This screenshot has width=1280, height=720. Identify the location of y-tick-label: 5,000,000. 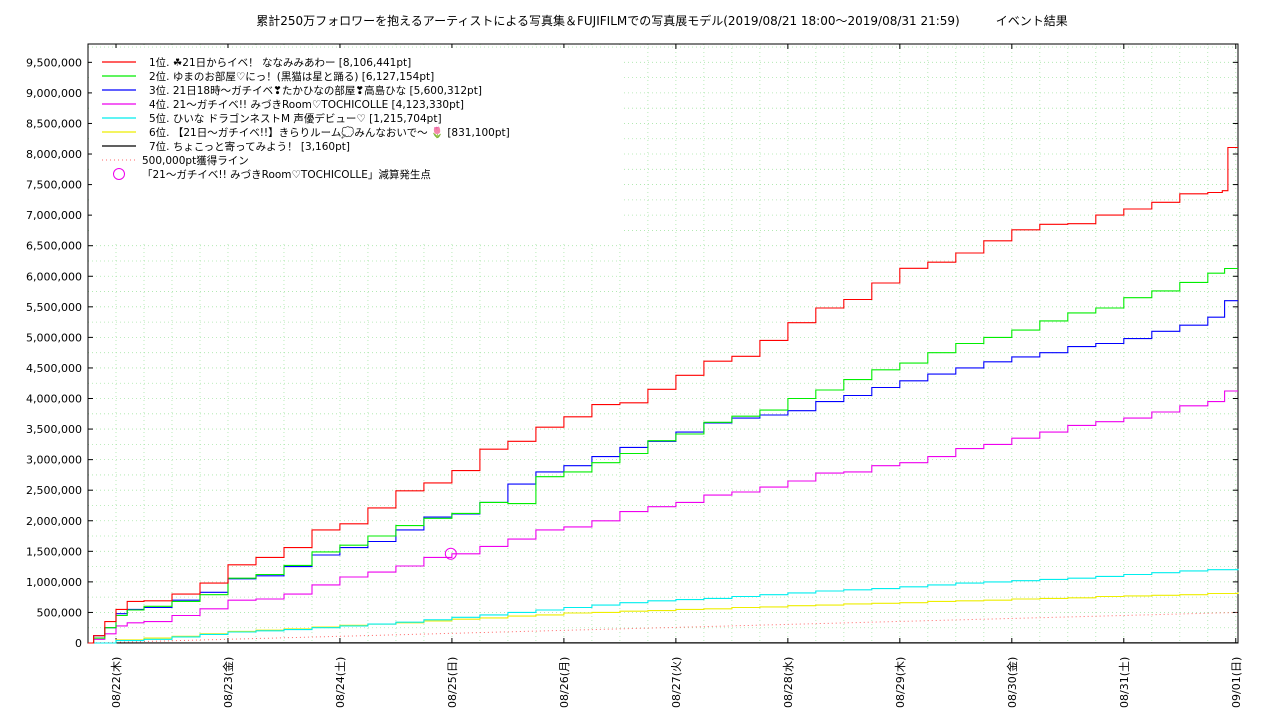
(54, 337).